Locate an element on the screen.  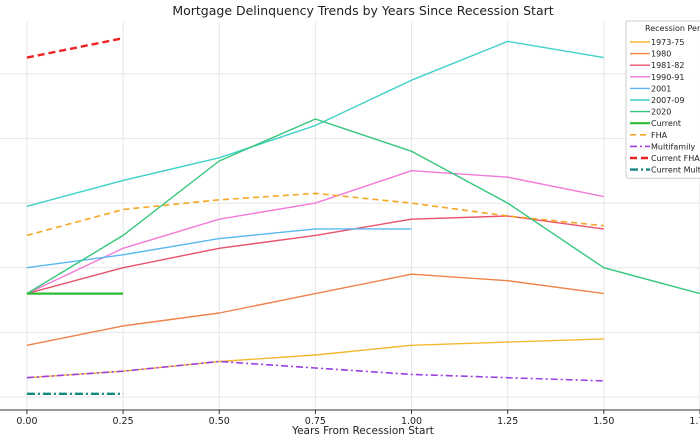
x-tick-label: 0.25 is located at coordinates (122, 421).